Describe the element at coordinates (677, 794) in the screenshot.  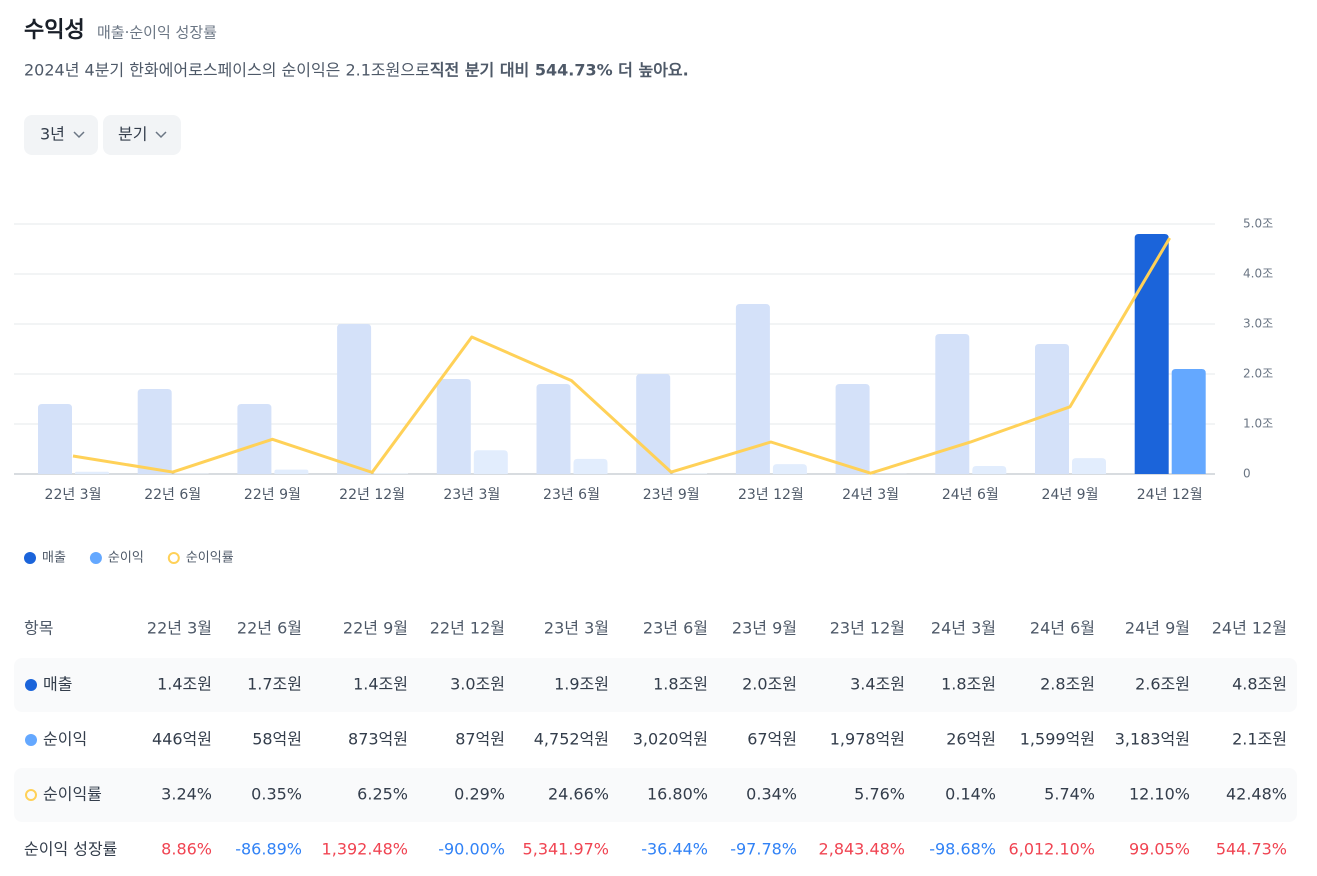
I see `cell: 16.80%` at that location.